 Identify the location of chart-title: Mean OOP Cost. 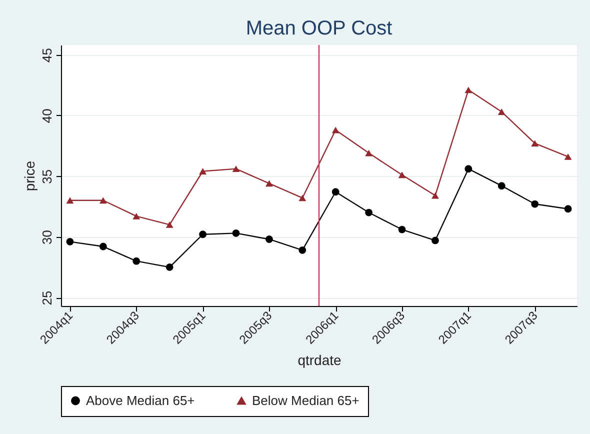
(319, 28).